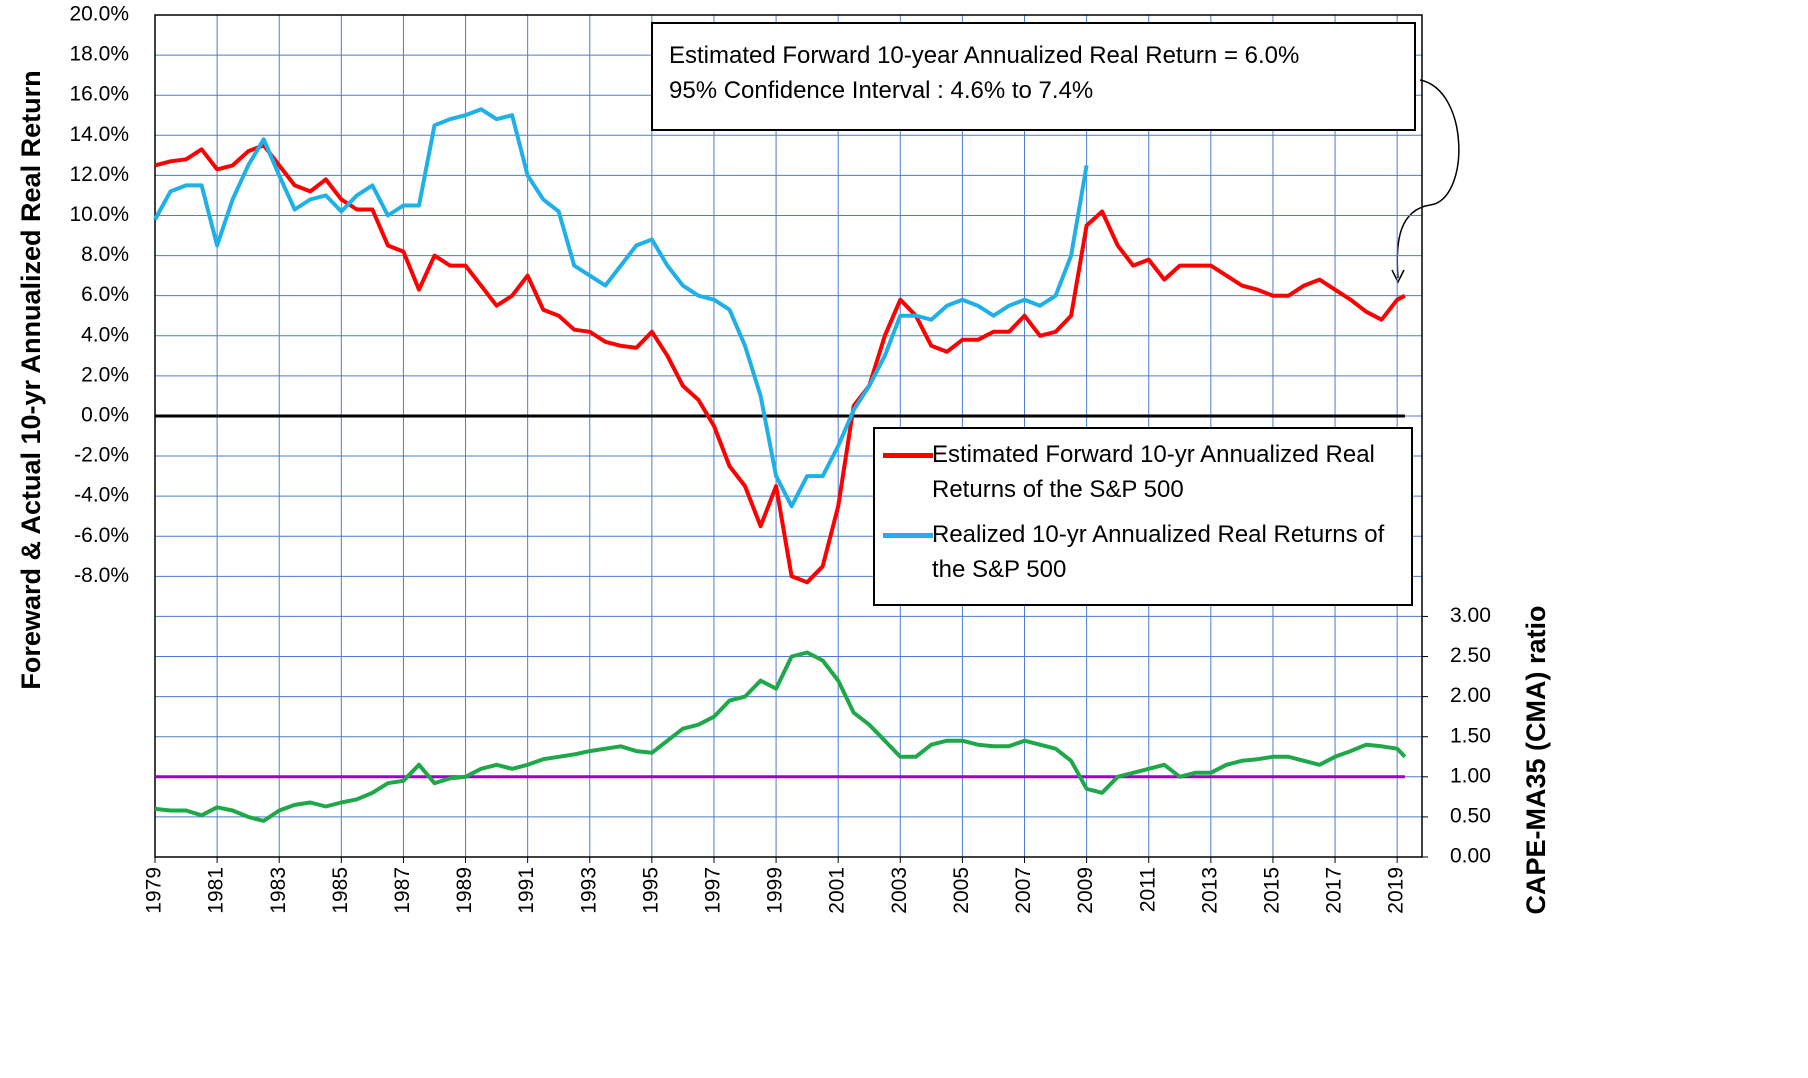 The height and width of the screenshot is (1078, 1808). Describe the element at coordinates (650, 890) in the screenshot. I see `x-tick-label: 1995` at that location.